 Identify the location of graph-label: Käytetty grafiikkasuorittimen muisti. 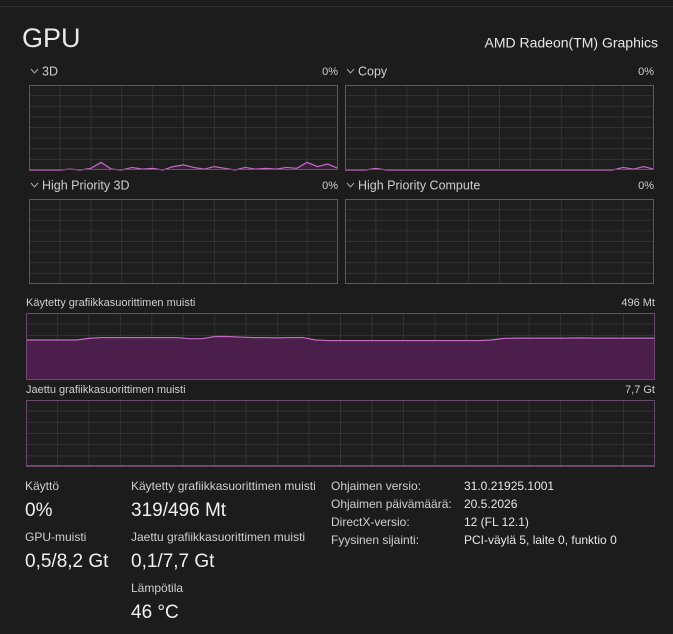
(110, 303).